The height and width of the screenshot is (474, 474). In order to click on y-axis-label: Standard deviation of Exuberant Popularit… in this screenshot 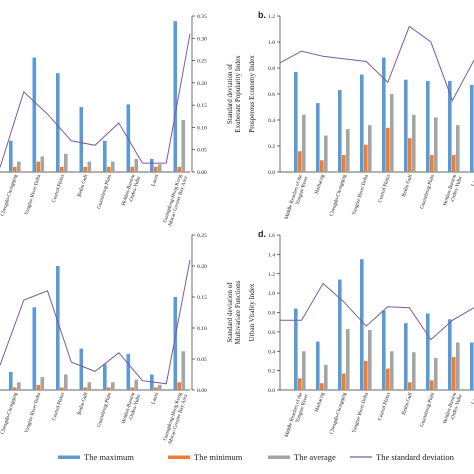, I will do `click(234, 94)`.